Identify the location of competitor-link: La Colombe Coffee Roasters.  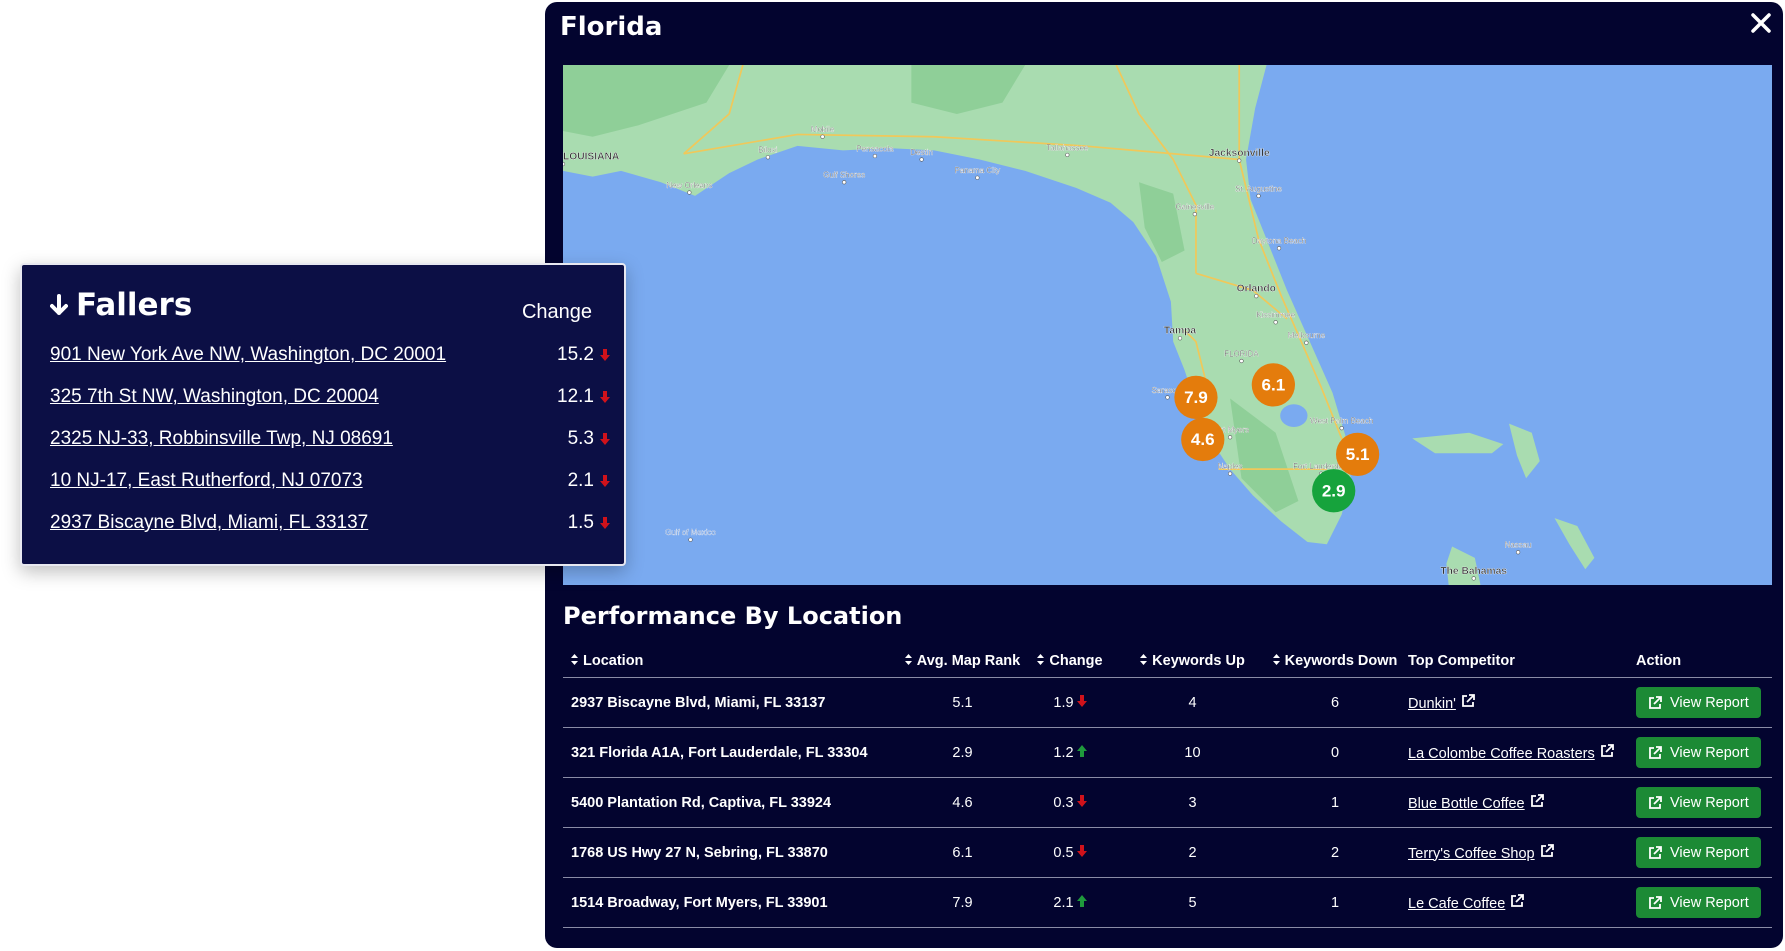
(1501, 753).